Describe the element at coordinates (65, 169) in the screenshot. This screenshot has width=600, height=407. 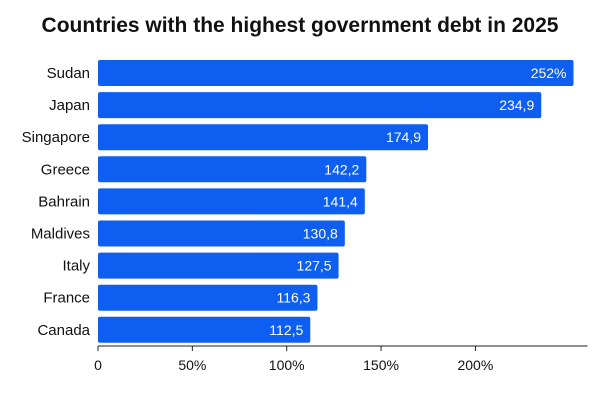
I see `category-label: Greece` at that location.